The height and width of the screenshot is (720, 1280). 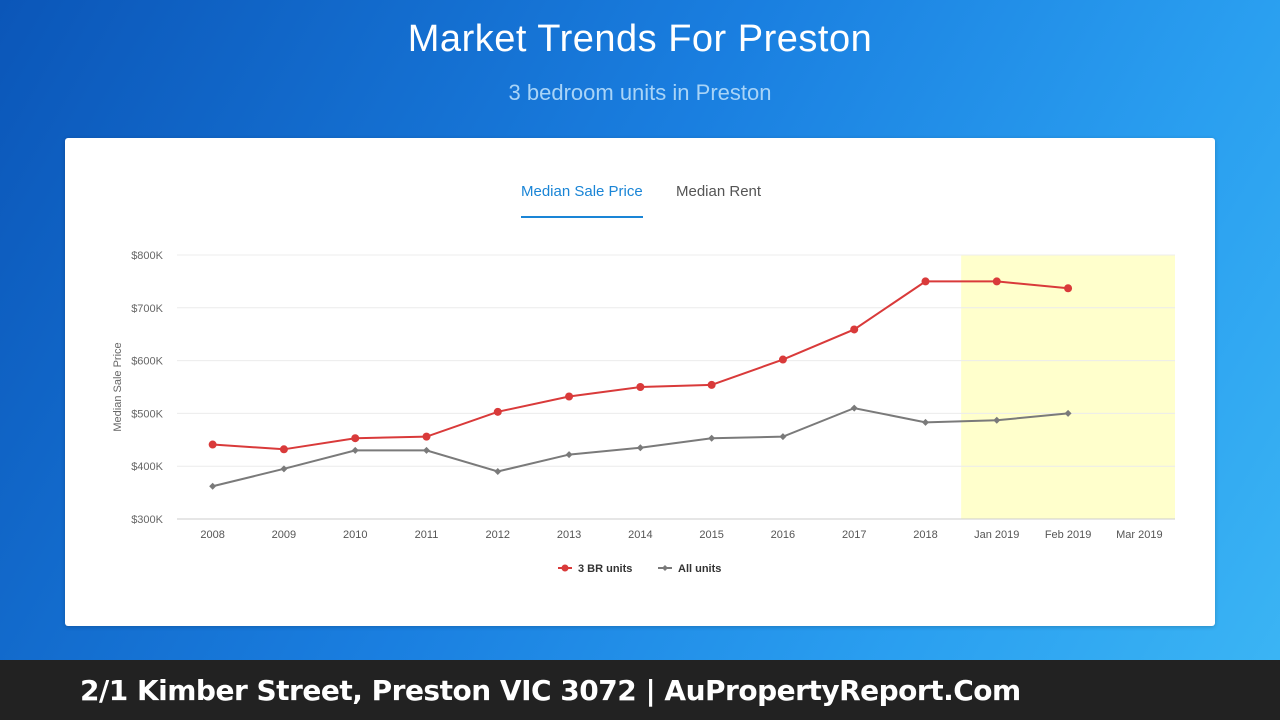 I want to click on x-tick-label: 2014, so click(x=640, y=535).